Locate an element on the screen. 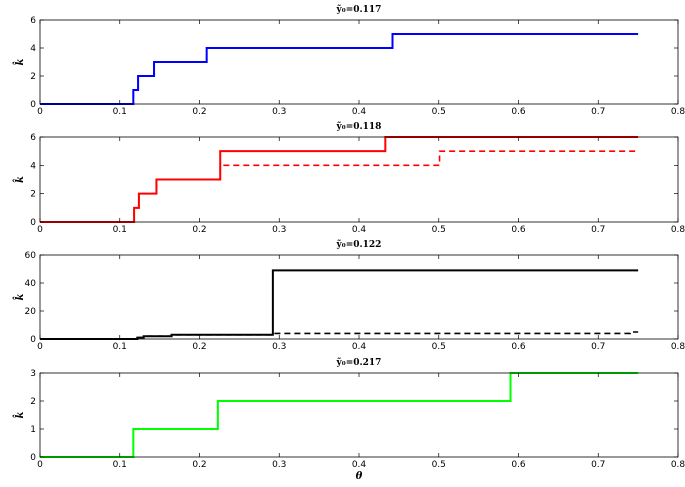 This screenshot has height=487, width=685. y-tick-label: 1 is located at coordinates (33, 430).